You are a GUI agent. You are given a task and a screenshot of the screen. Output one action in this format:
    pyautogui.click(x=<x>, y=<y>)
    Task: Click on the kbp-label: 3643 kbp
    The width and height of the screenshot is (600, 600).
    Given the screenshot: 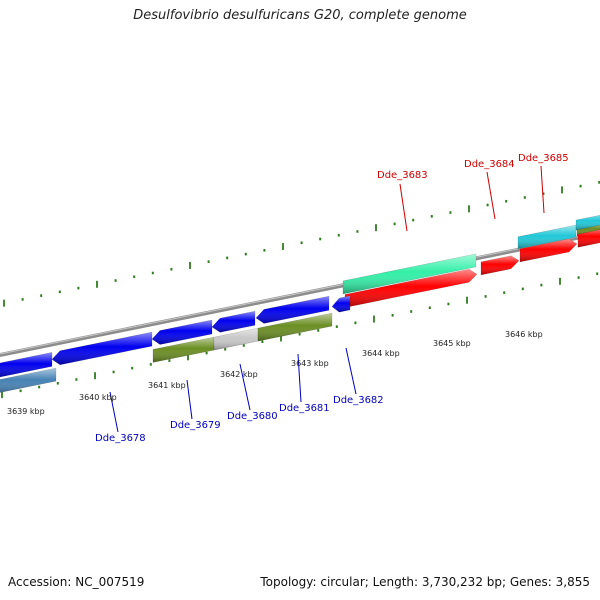 What is the action you would take?
    pyautogui.click(x=310, y=363)
    